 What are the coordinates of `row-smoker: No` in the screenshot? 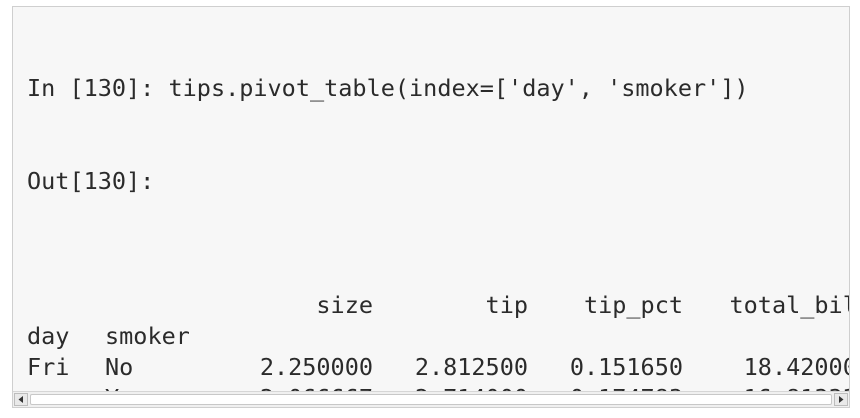 It's located at (119, 367).